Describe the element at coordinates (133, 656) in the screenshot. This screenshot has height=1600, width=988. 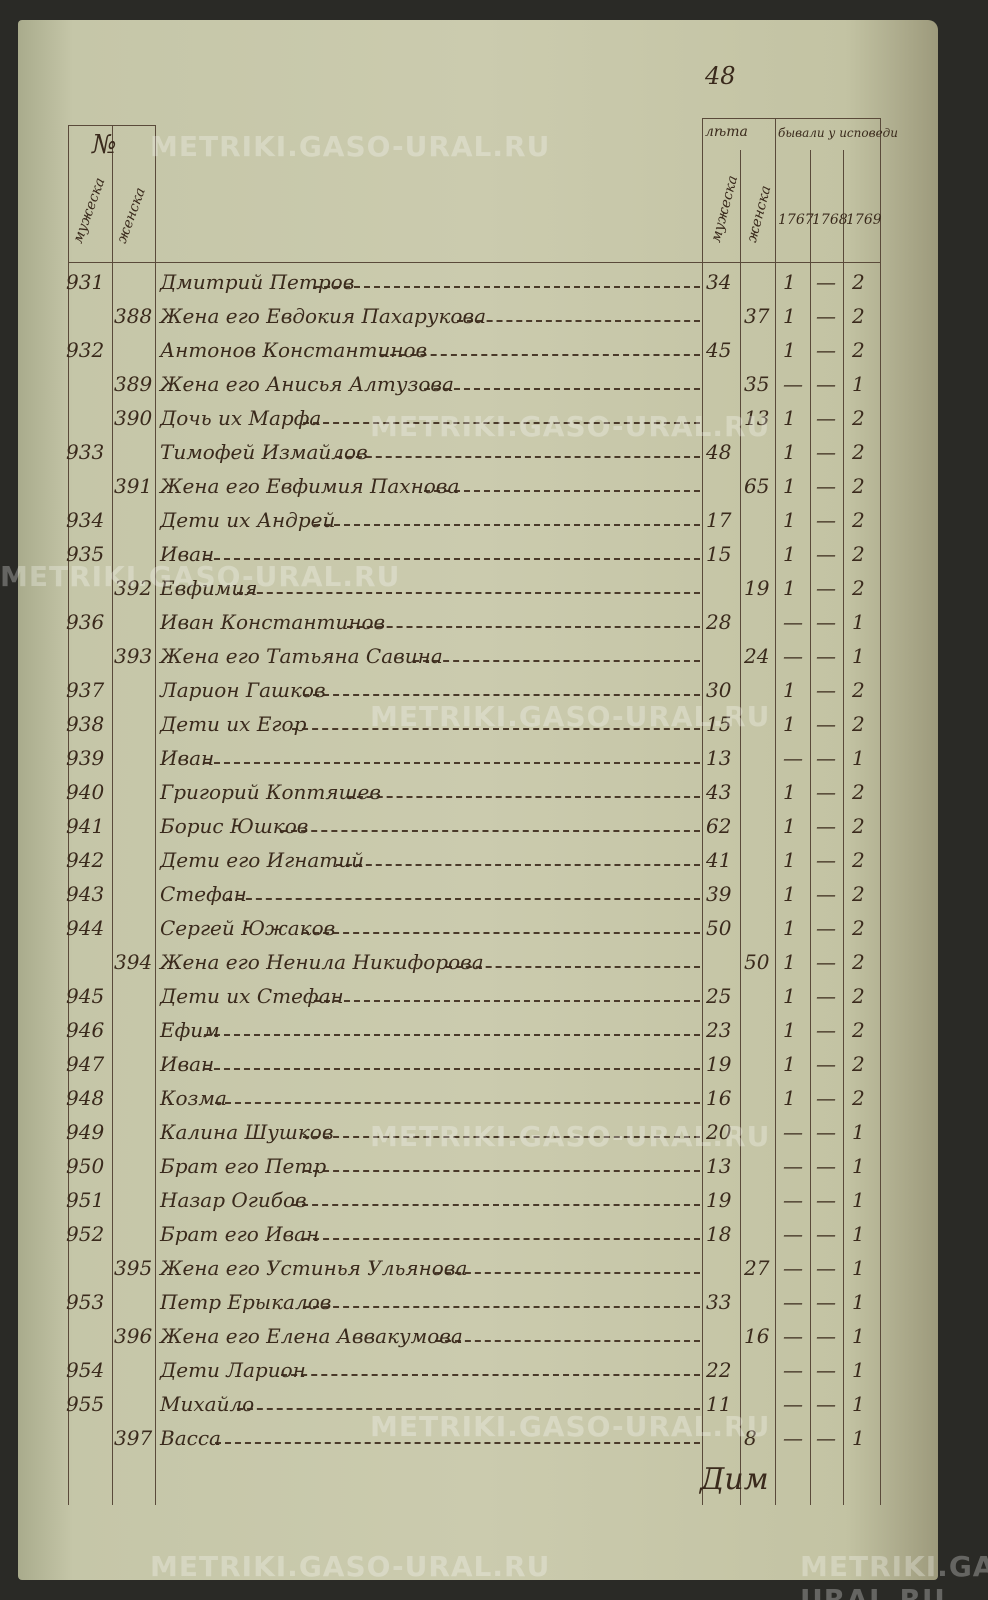
I see `female-number: 393` at that location.